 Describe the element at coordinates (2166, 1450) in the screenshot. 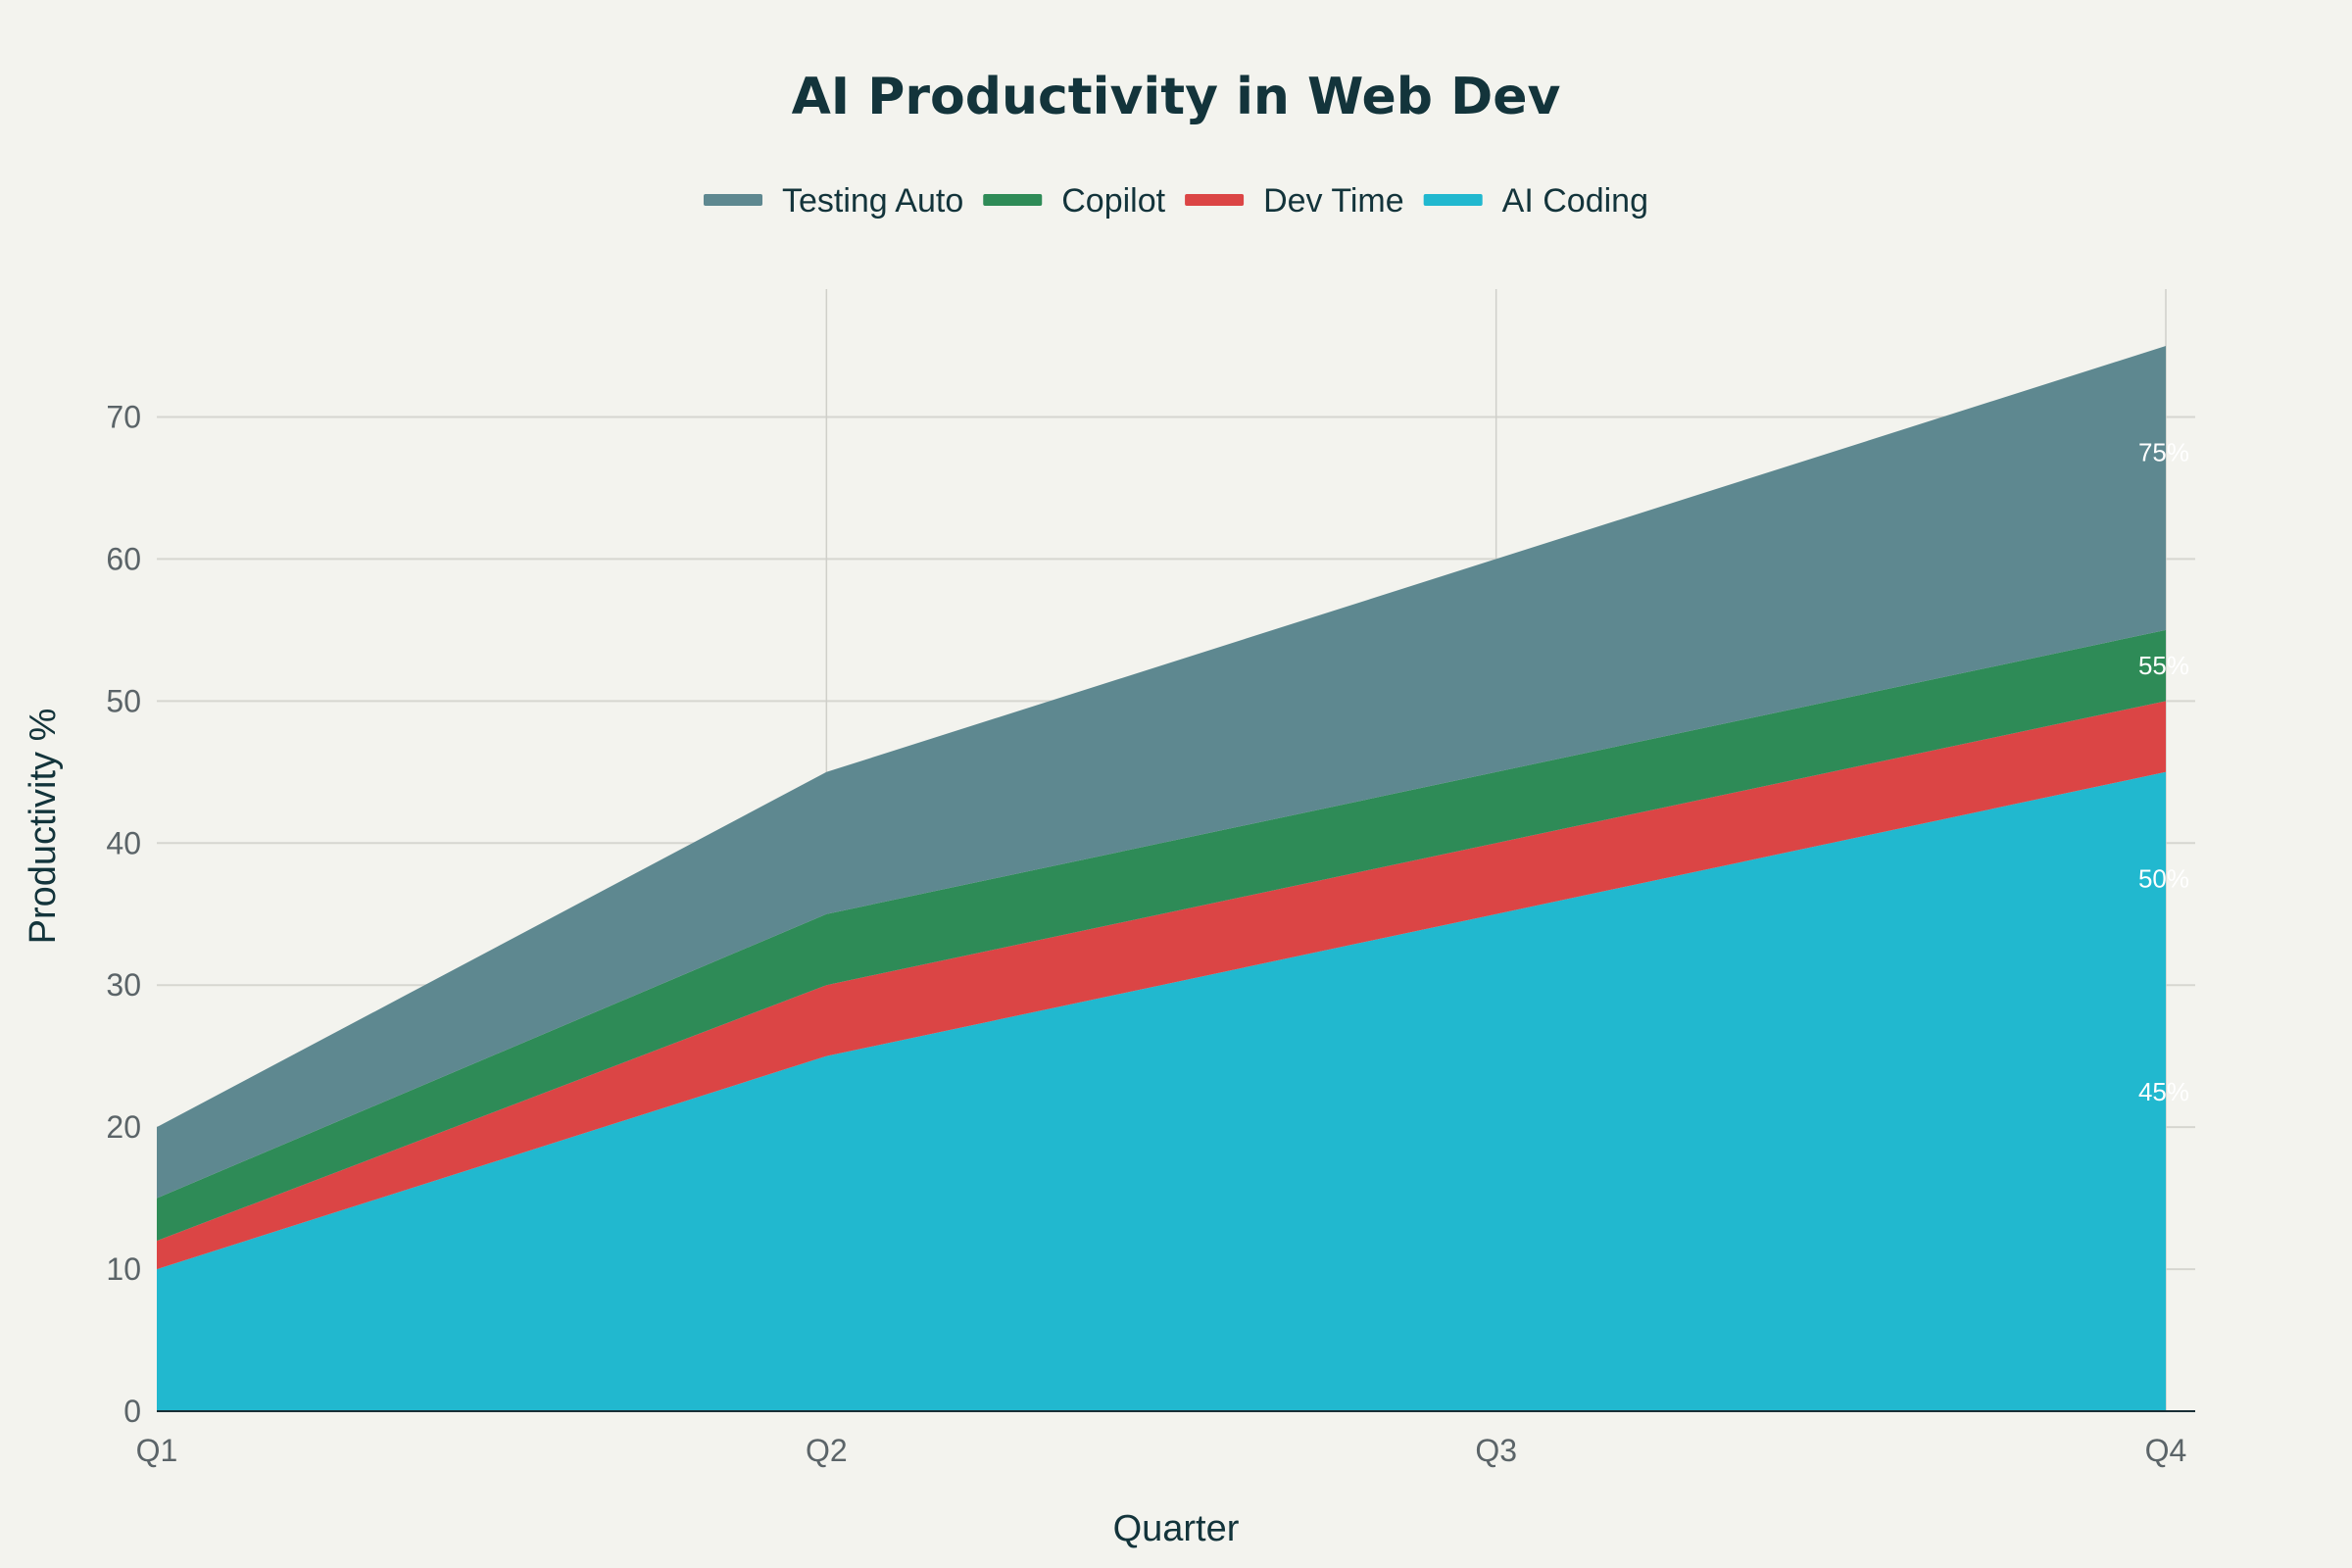

I see `x-tick-label-q4: Q4` at that location.